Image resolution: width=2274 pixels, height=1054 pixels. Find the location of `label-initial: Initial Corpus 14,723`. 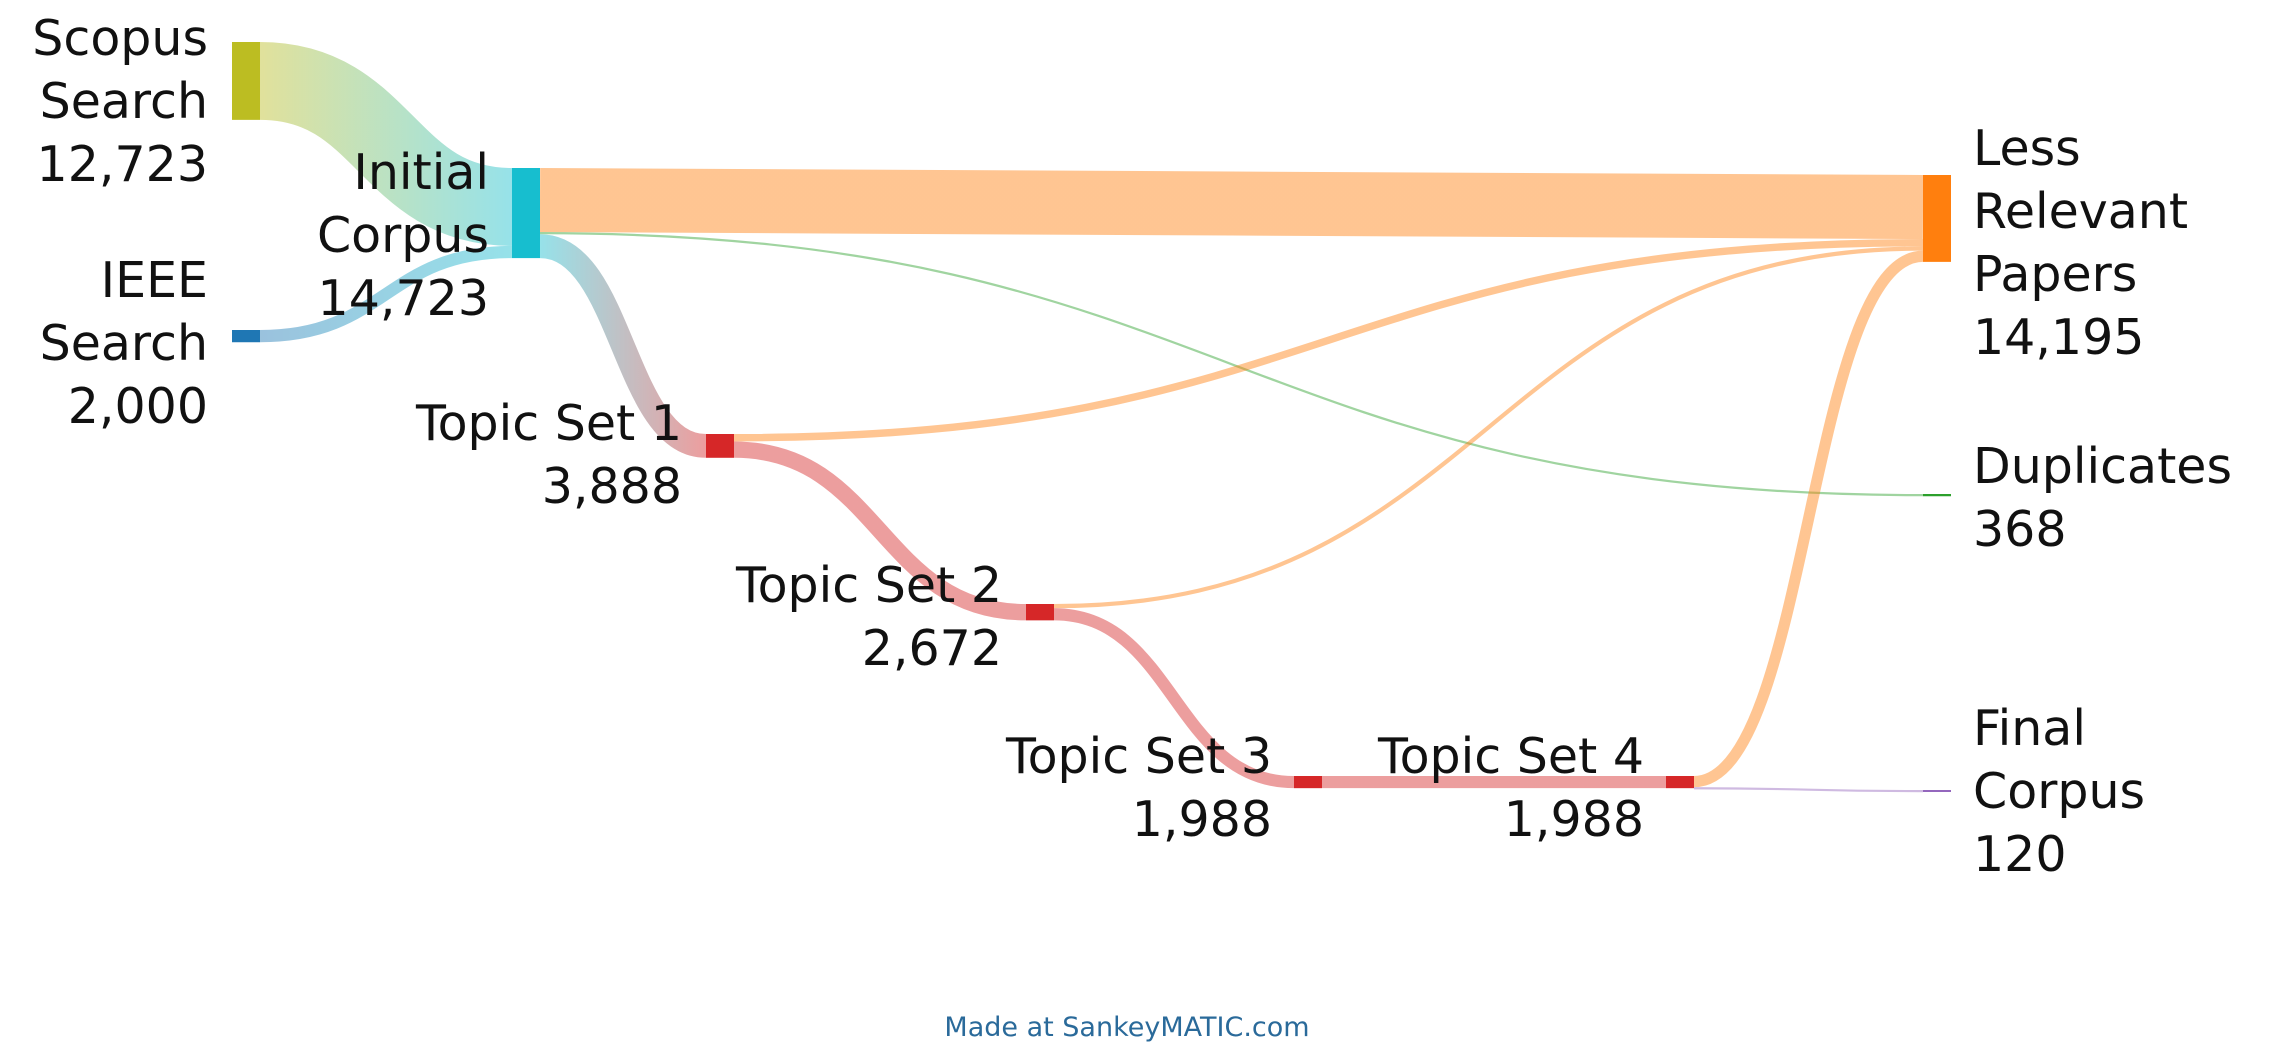

label-initial: Initial Corpus 14,723 is located at coordinates (403, 235).